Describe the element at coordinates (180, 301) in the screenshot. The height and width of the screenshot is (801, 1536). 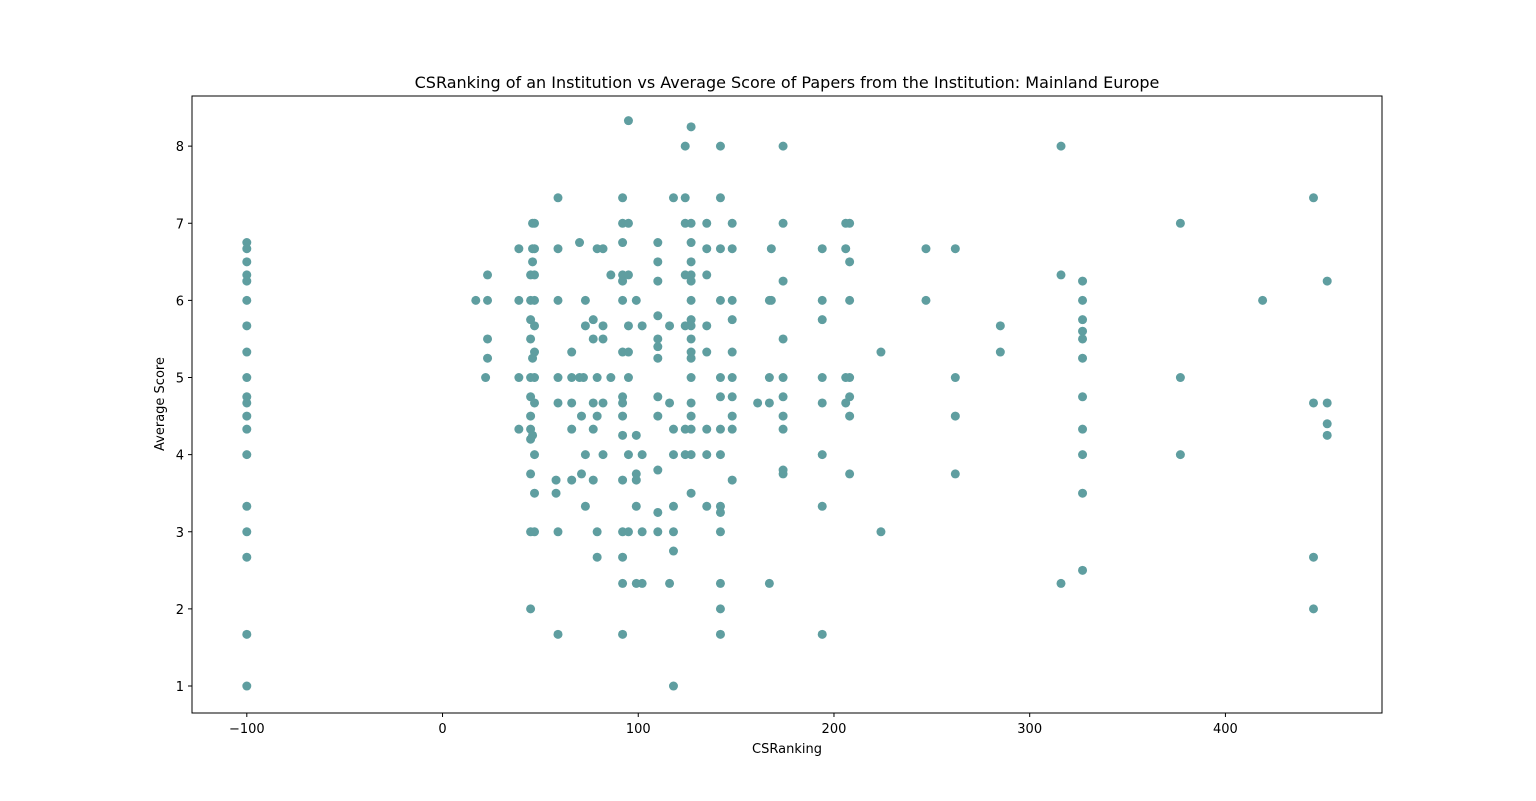
I see `y-tick-label: 6` at that location.